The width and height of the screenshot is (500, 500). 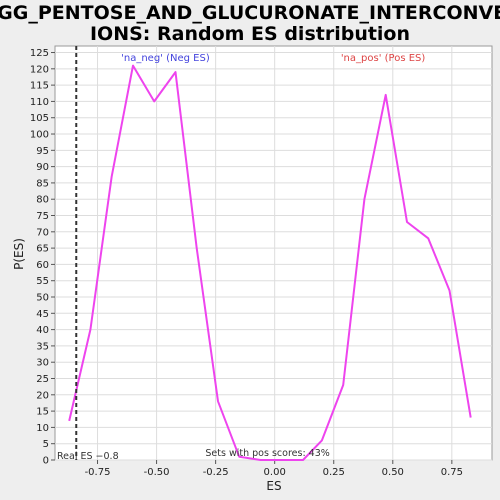 What do you see at coordinates (273, 486) in the screenshot?
I see `x-axis-label: ES` at bounding box center [273, 486].